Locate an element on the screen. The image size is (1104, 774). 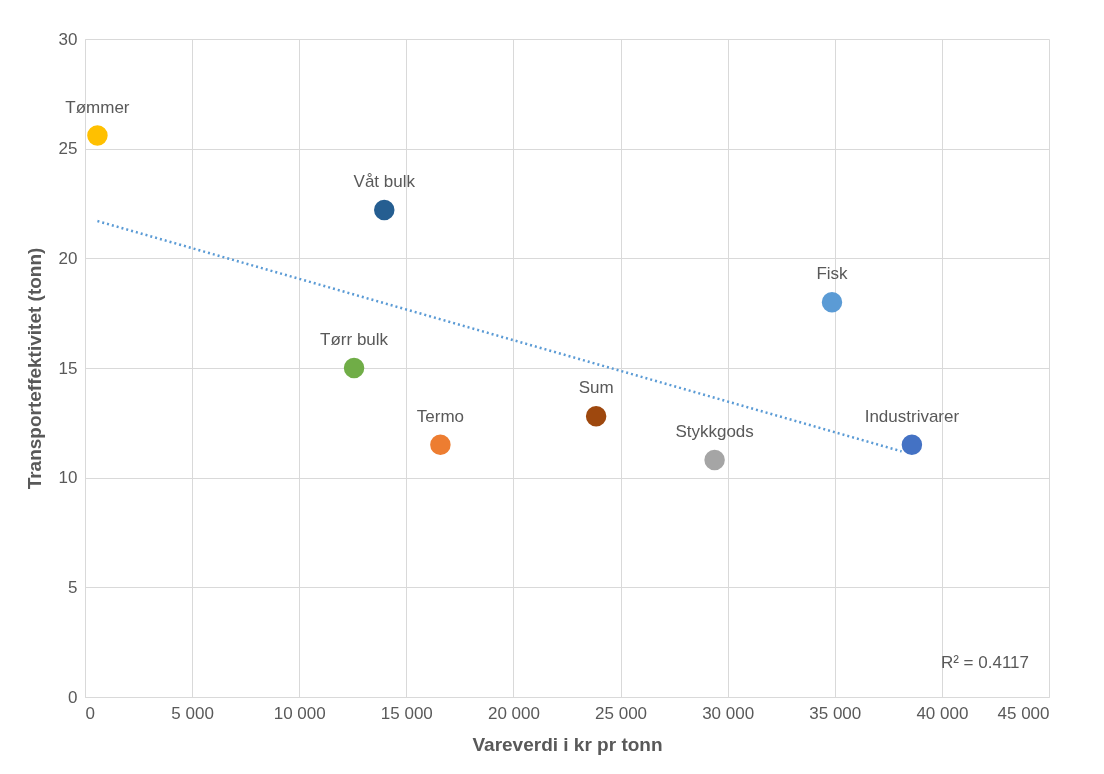
x-tick-label: 35 000 is located at coordinates (835, 713).